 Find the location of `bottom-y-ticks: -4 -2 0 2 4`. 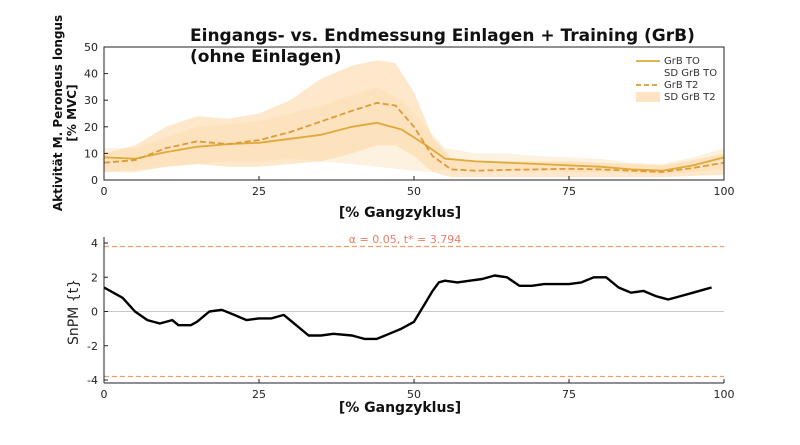

bottom-y-ticks: -4 -2 0 2 4 is located at coordinates (97, 312).